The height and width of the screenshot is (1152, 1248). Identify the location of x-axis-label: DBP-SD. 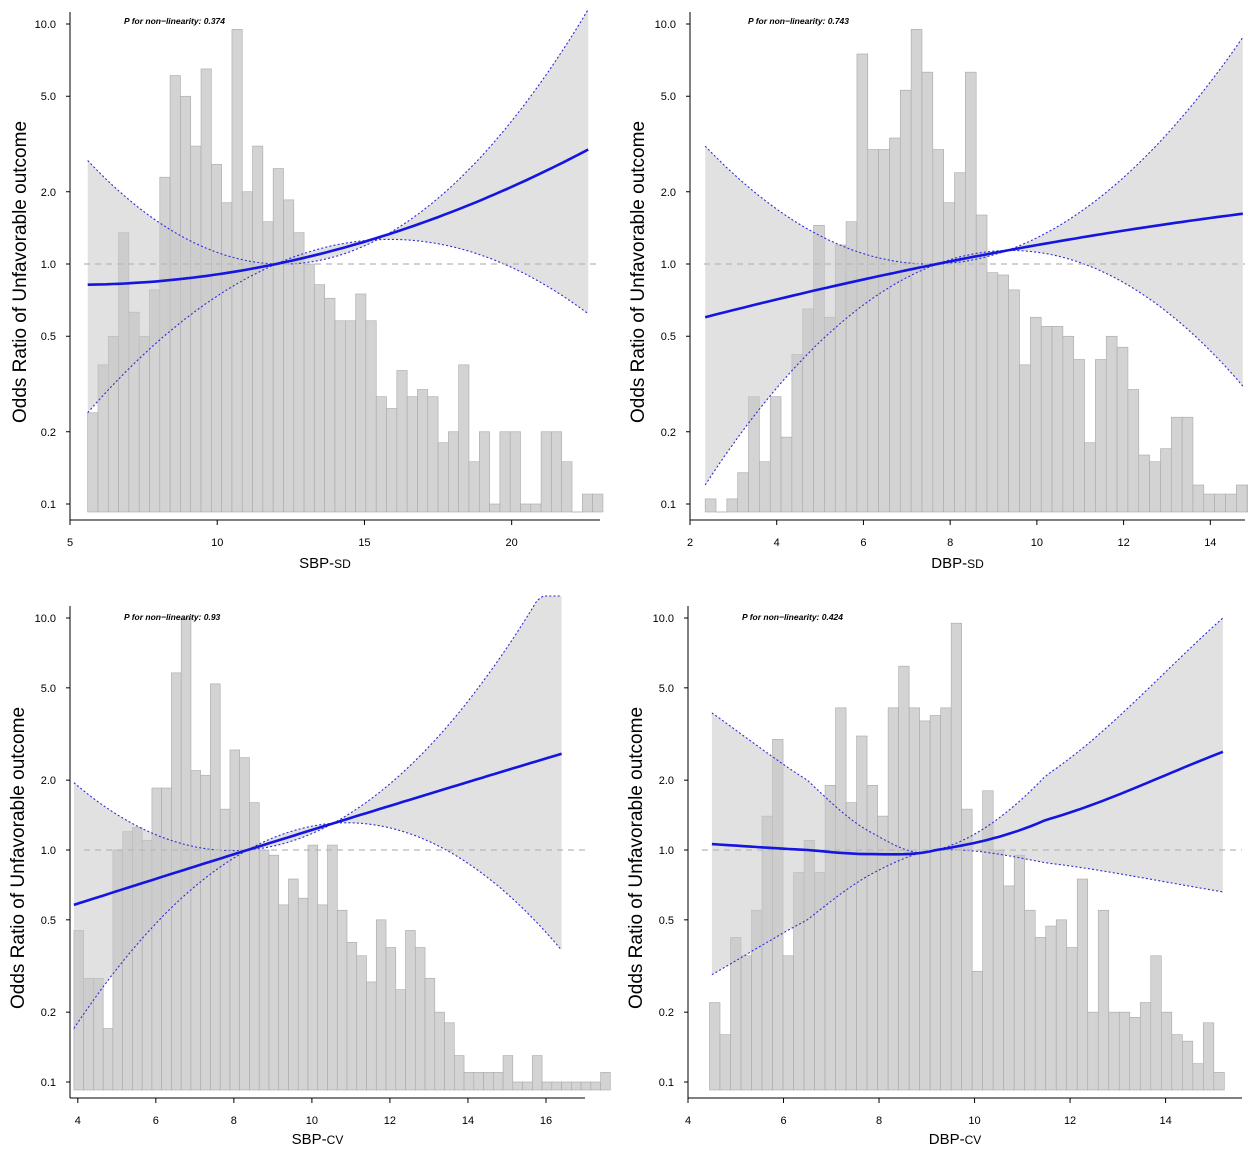
(957, 563).